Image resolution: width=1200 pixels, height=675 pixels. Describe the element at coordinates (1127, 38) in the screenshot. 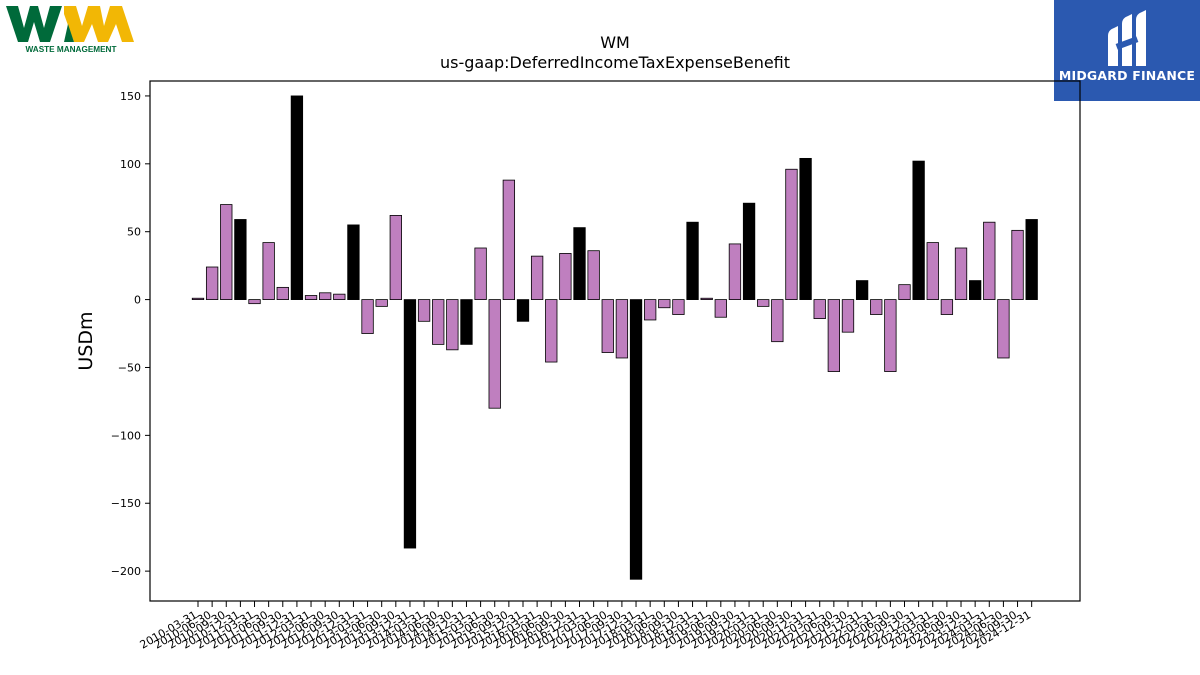

I see `midgard-logo-icon` at that location.